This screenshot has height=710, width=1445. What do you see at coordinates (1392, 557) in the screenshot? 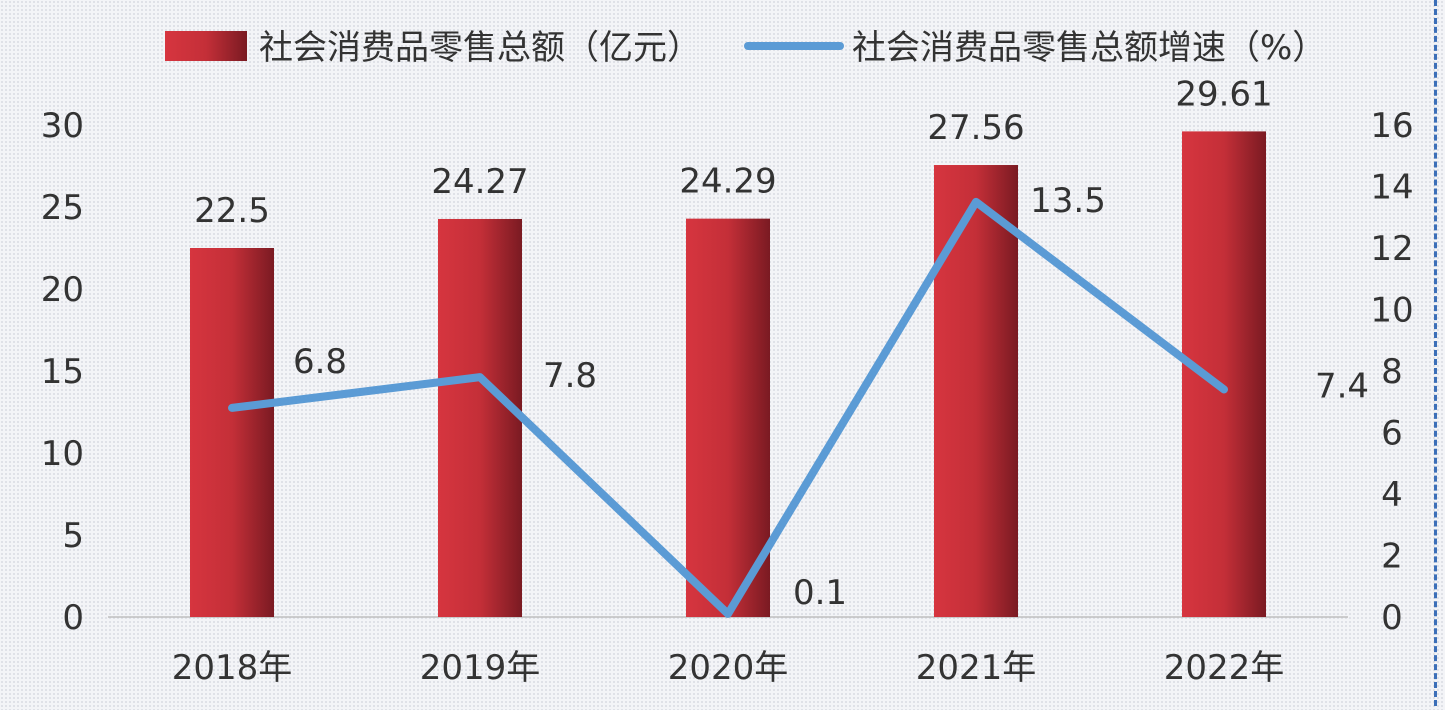
I see `y-right-tick-label: 2` at bounding box center [1392, 557].